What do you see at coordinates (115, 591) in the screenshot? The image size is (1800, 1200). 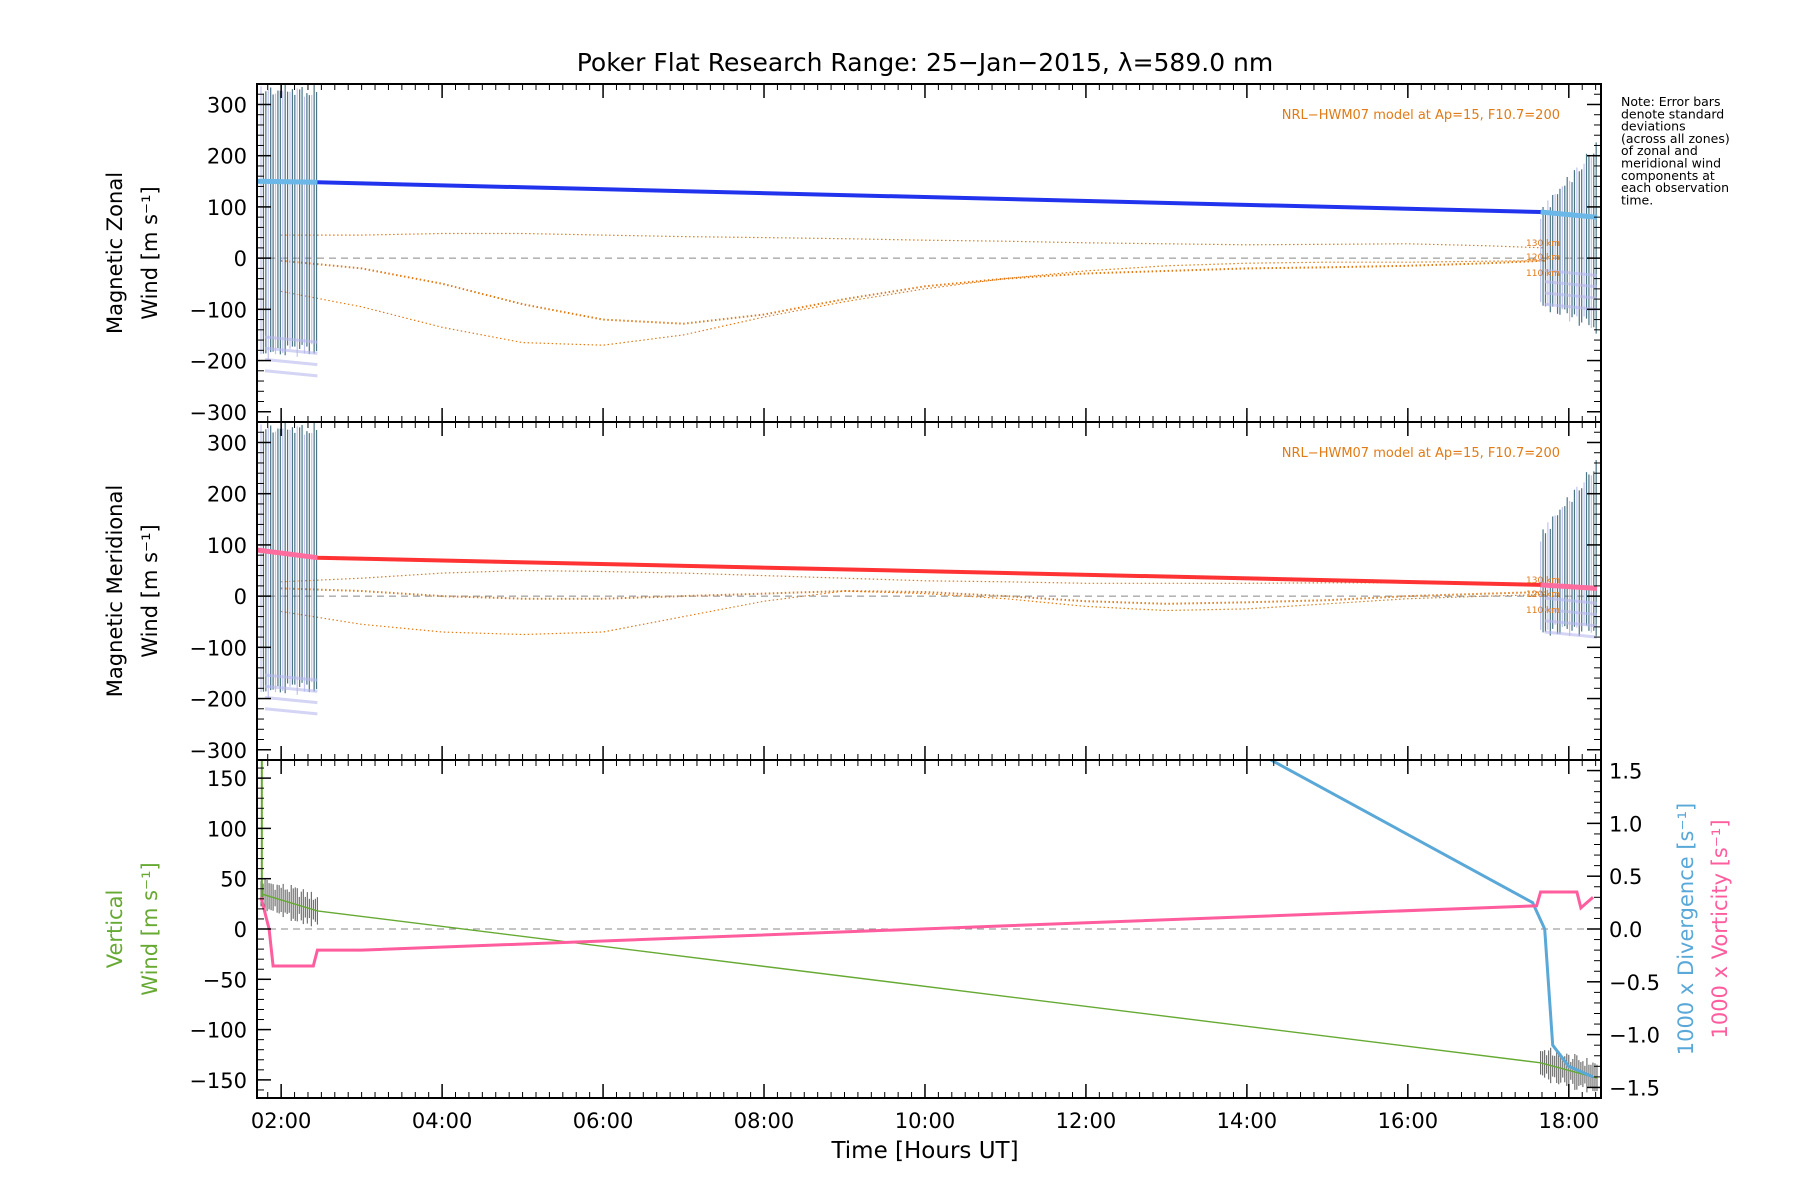 I see `y-axis-label-line: Magnetic Meridional` at bounding box center [115, 591].